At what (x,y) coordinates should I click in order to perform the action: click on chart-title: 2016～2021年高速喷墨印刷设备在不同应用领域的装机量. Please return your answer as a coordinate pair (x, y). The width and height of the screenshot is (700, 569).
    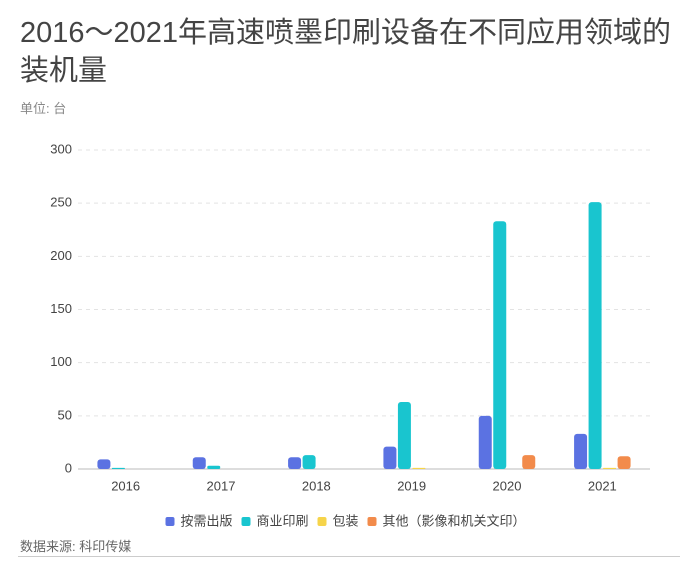
    Looking at the image, I should click on (346, 52).